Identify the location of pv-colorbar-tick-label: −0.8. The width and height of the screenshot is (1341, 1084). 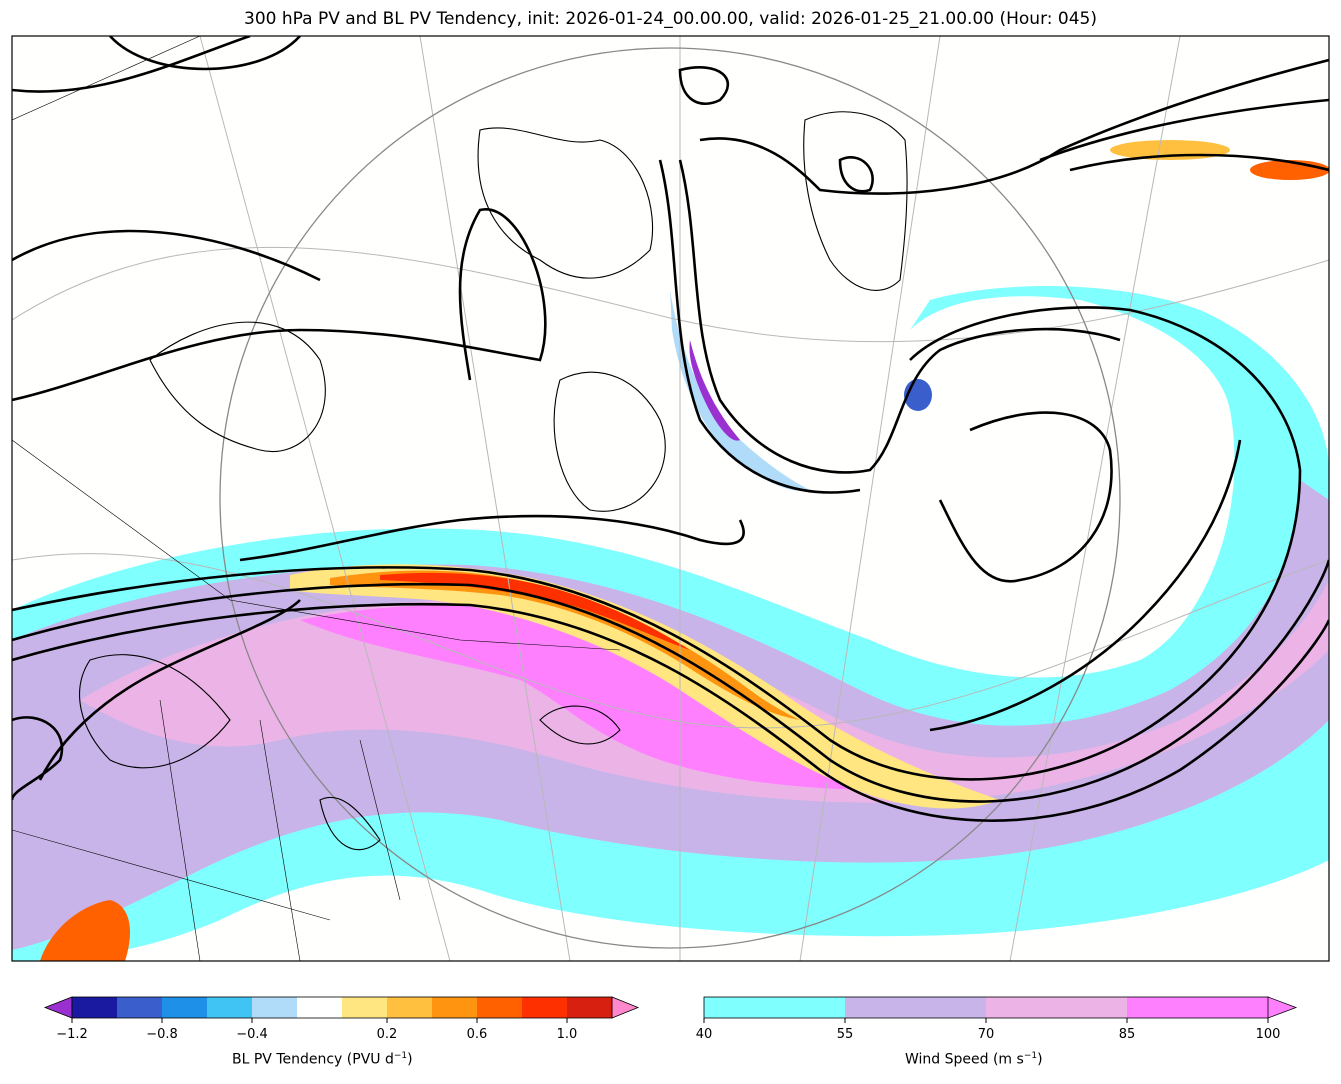
(162, 1034).